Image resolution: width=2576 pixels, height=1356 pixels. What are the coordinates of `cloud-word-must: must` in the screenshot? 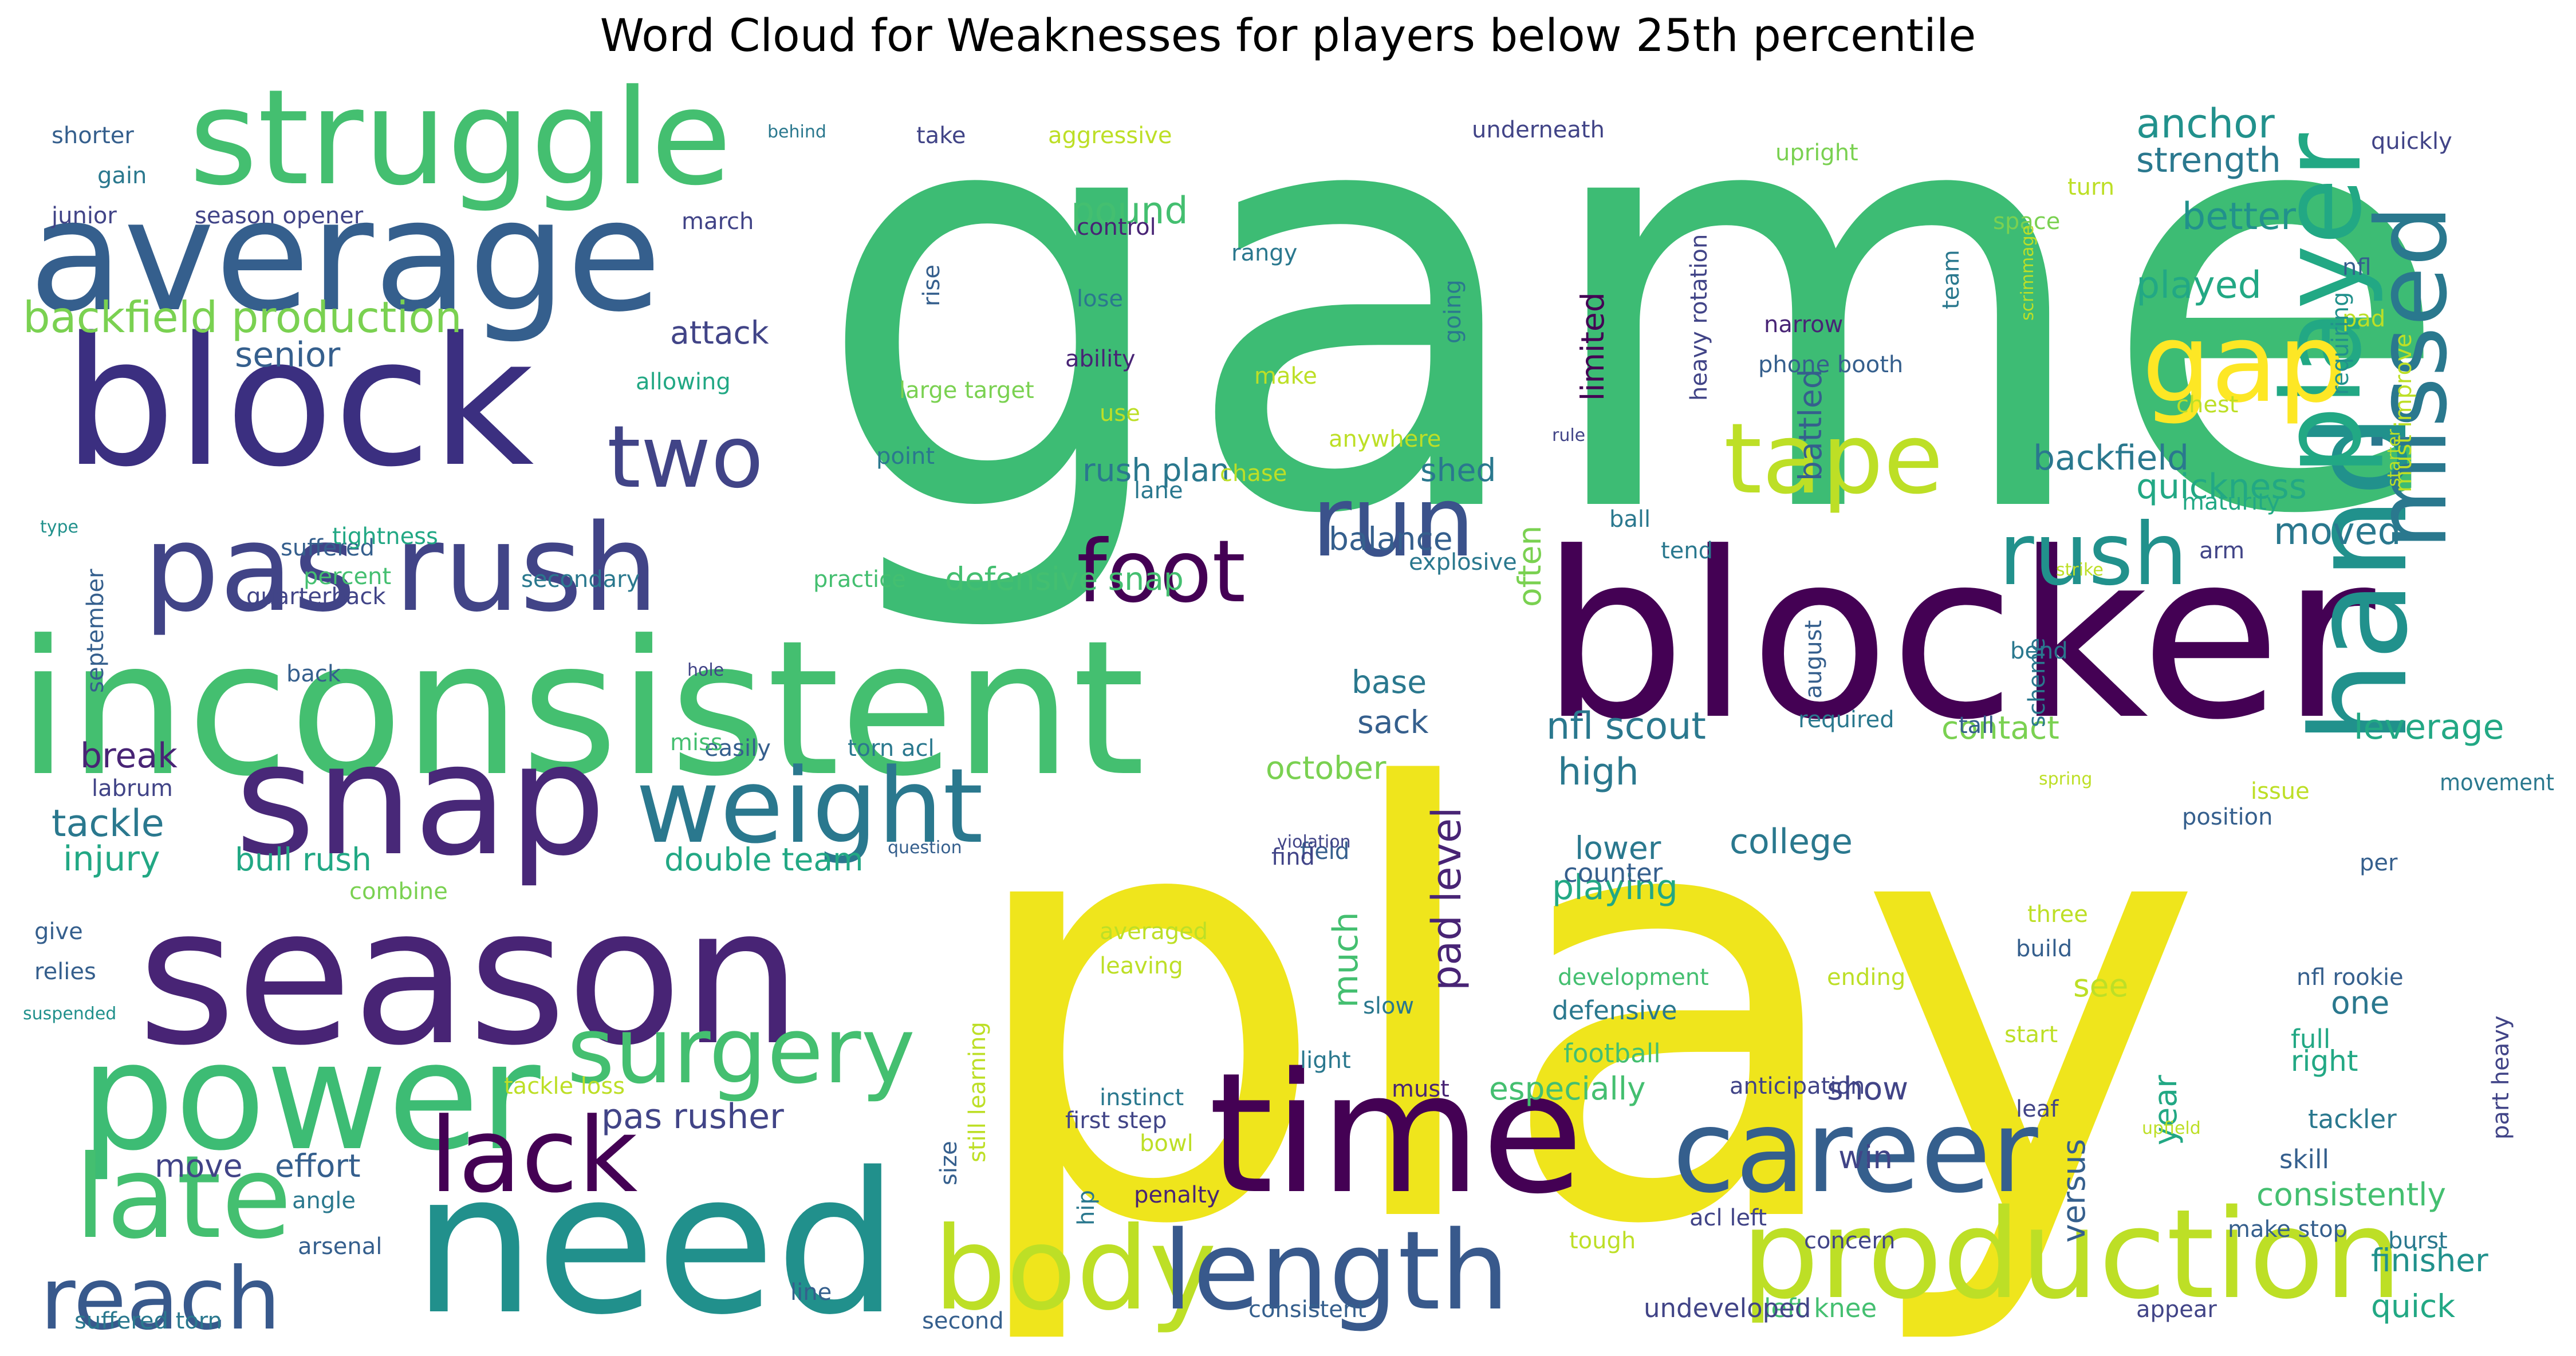 It's located at (1421, 1089).